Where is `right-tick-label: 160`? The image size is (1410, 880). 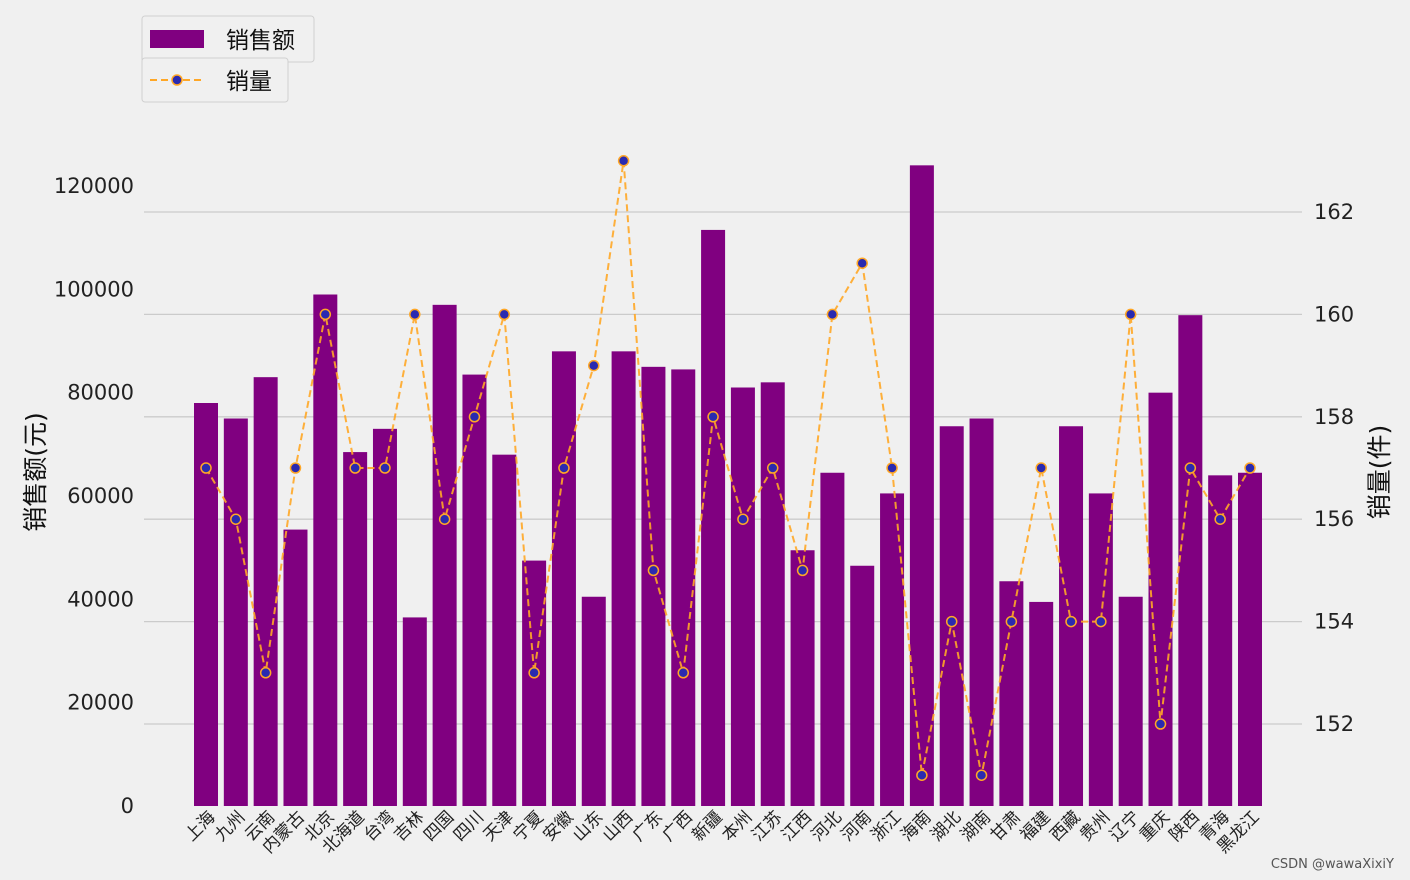
right-tick-label: 160 is located at coordinates (1334, 314).